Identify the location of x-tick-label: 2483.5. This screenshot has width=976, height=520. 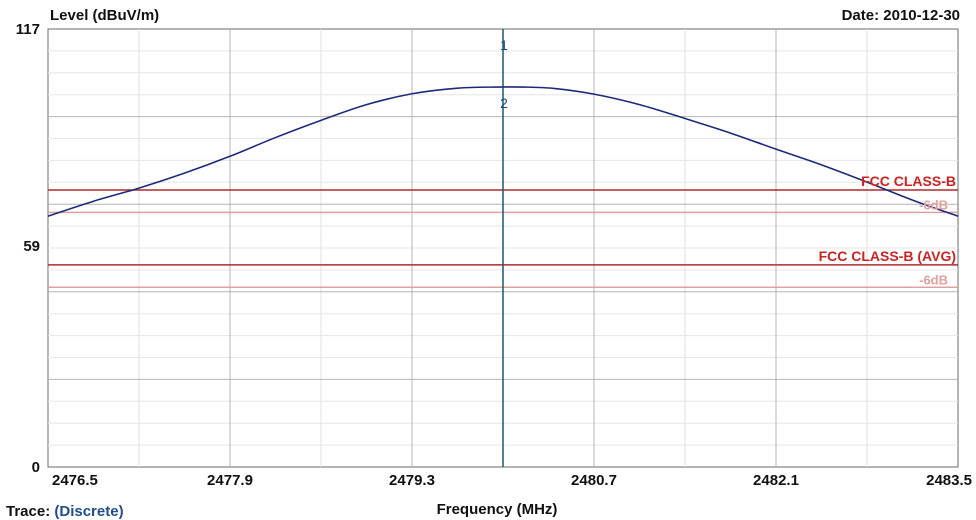
(949, 480).